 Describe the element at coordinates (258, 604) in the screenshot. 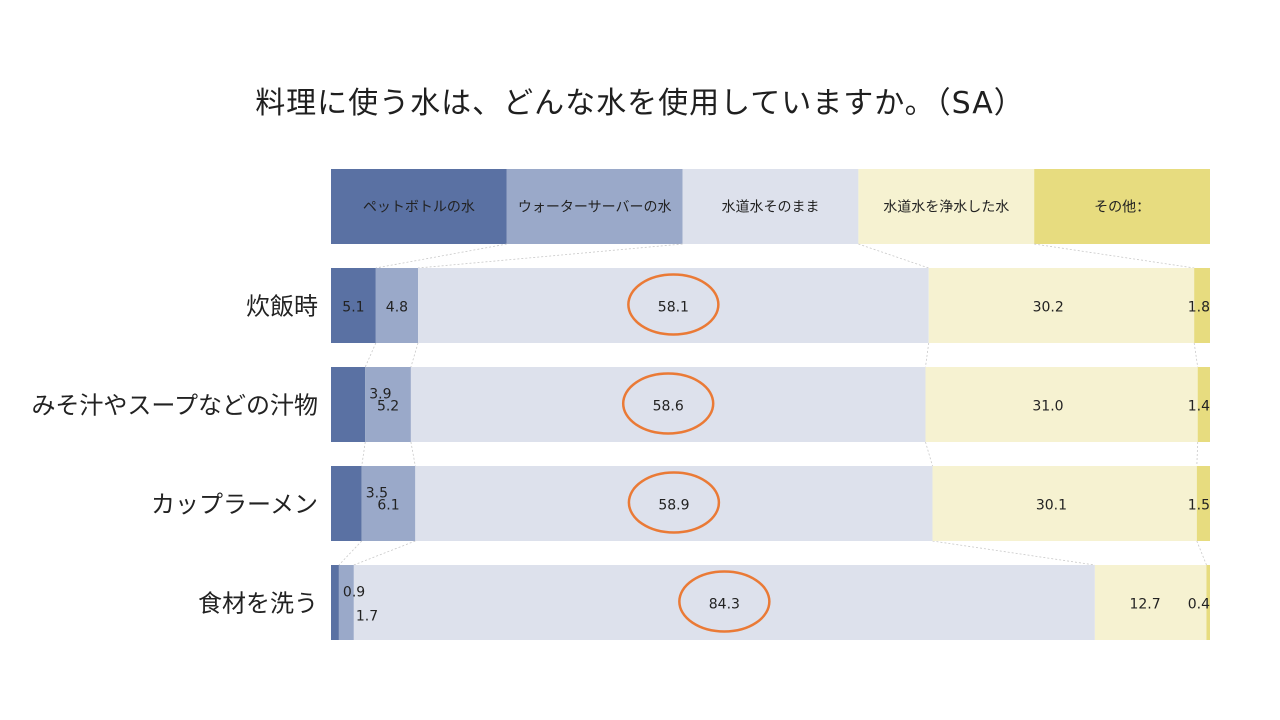

I see `category-label: 食材を洗う` at that location.